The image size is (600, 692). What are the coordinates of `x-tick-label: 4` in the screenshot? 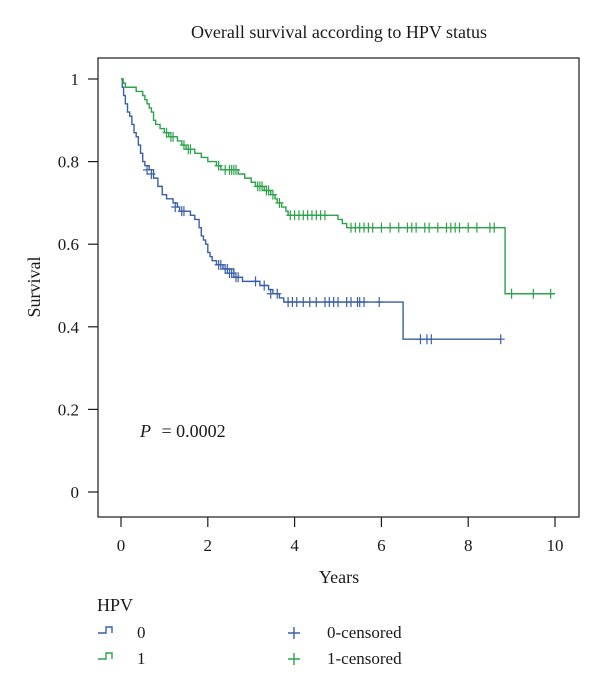 It's located at (294, 545).